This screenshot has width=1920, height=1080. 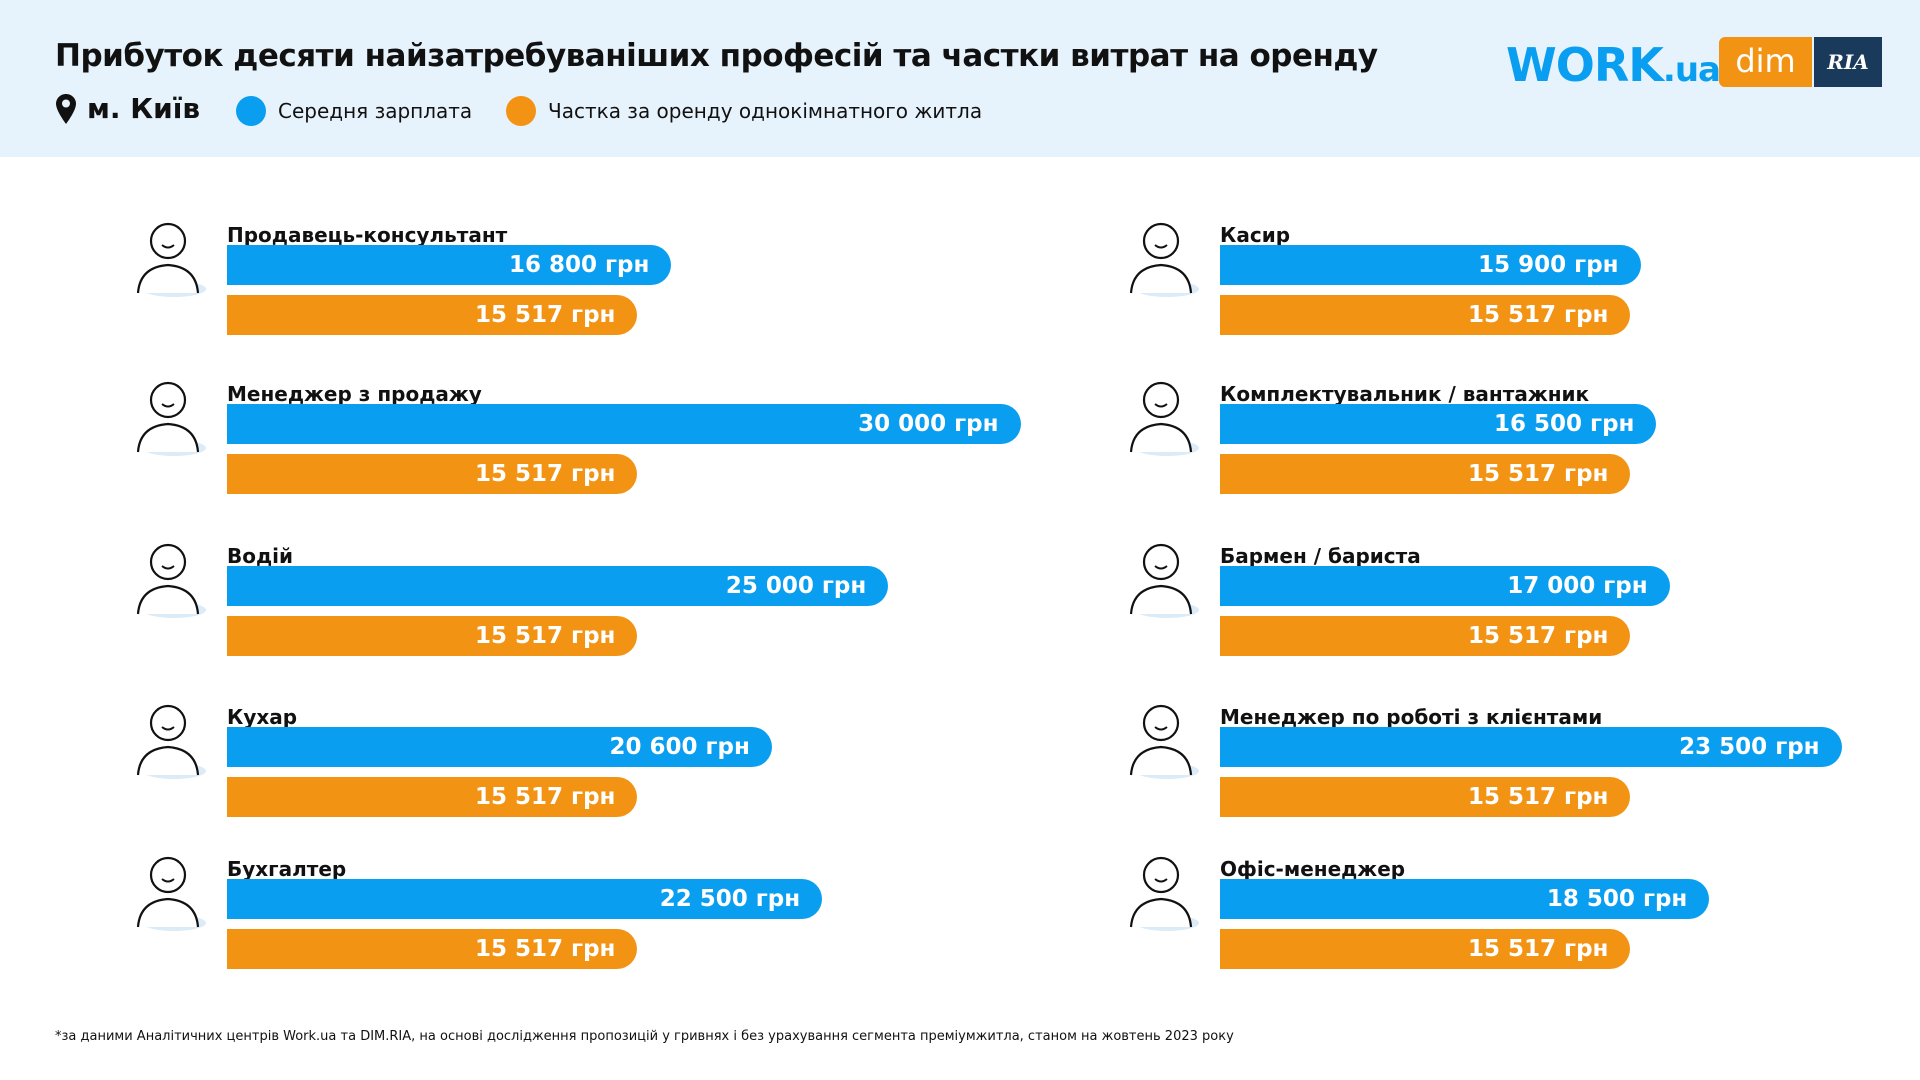 What do you see at coordinates (1564, 424) in the screenshot?
I see `data-label: 16 500 грн` at bounding box center [1564, 424].